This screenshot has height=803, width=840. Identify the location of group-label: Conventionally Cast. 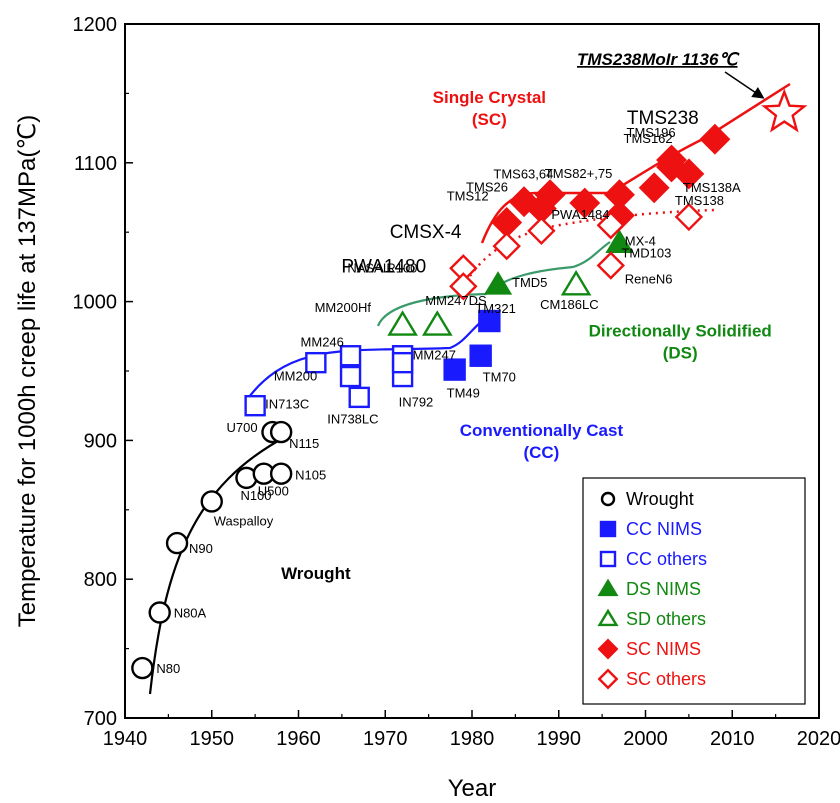
(542, 430).